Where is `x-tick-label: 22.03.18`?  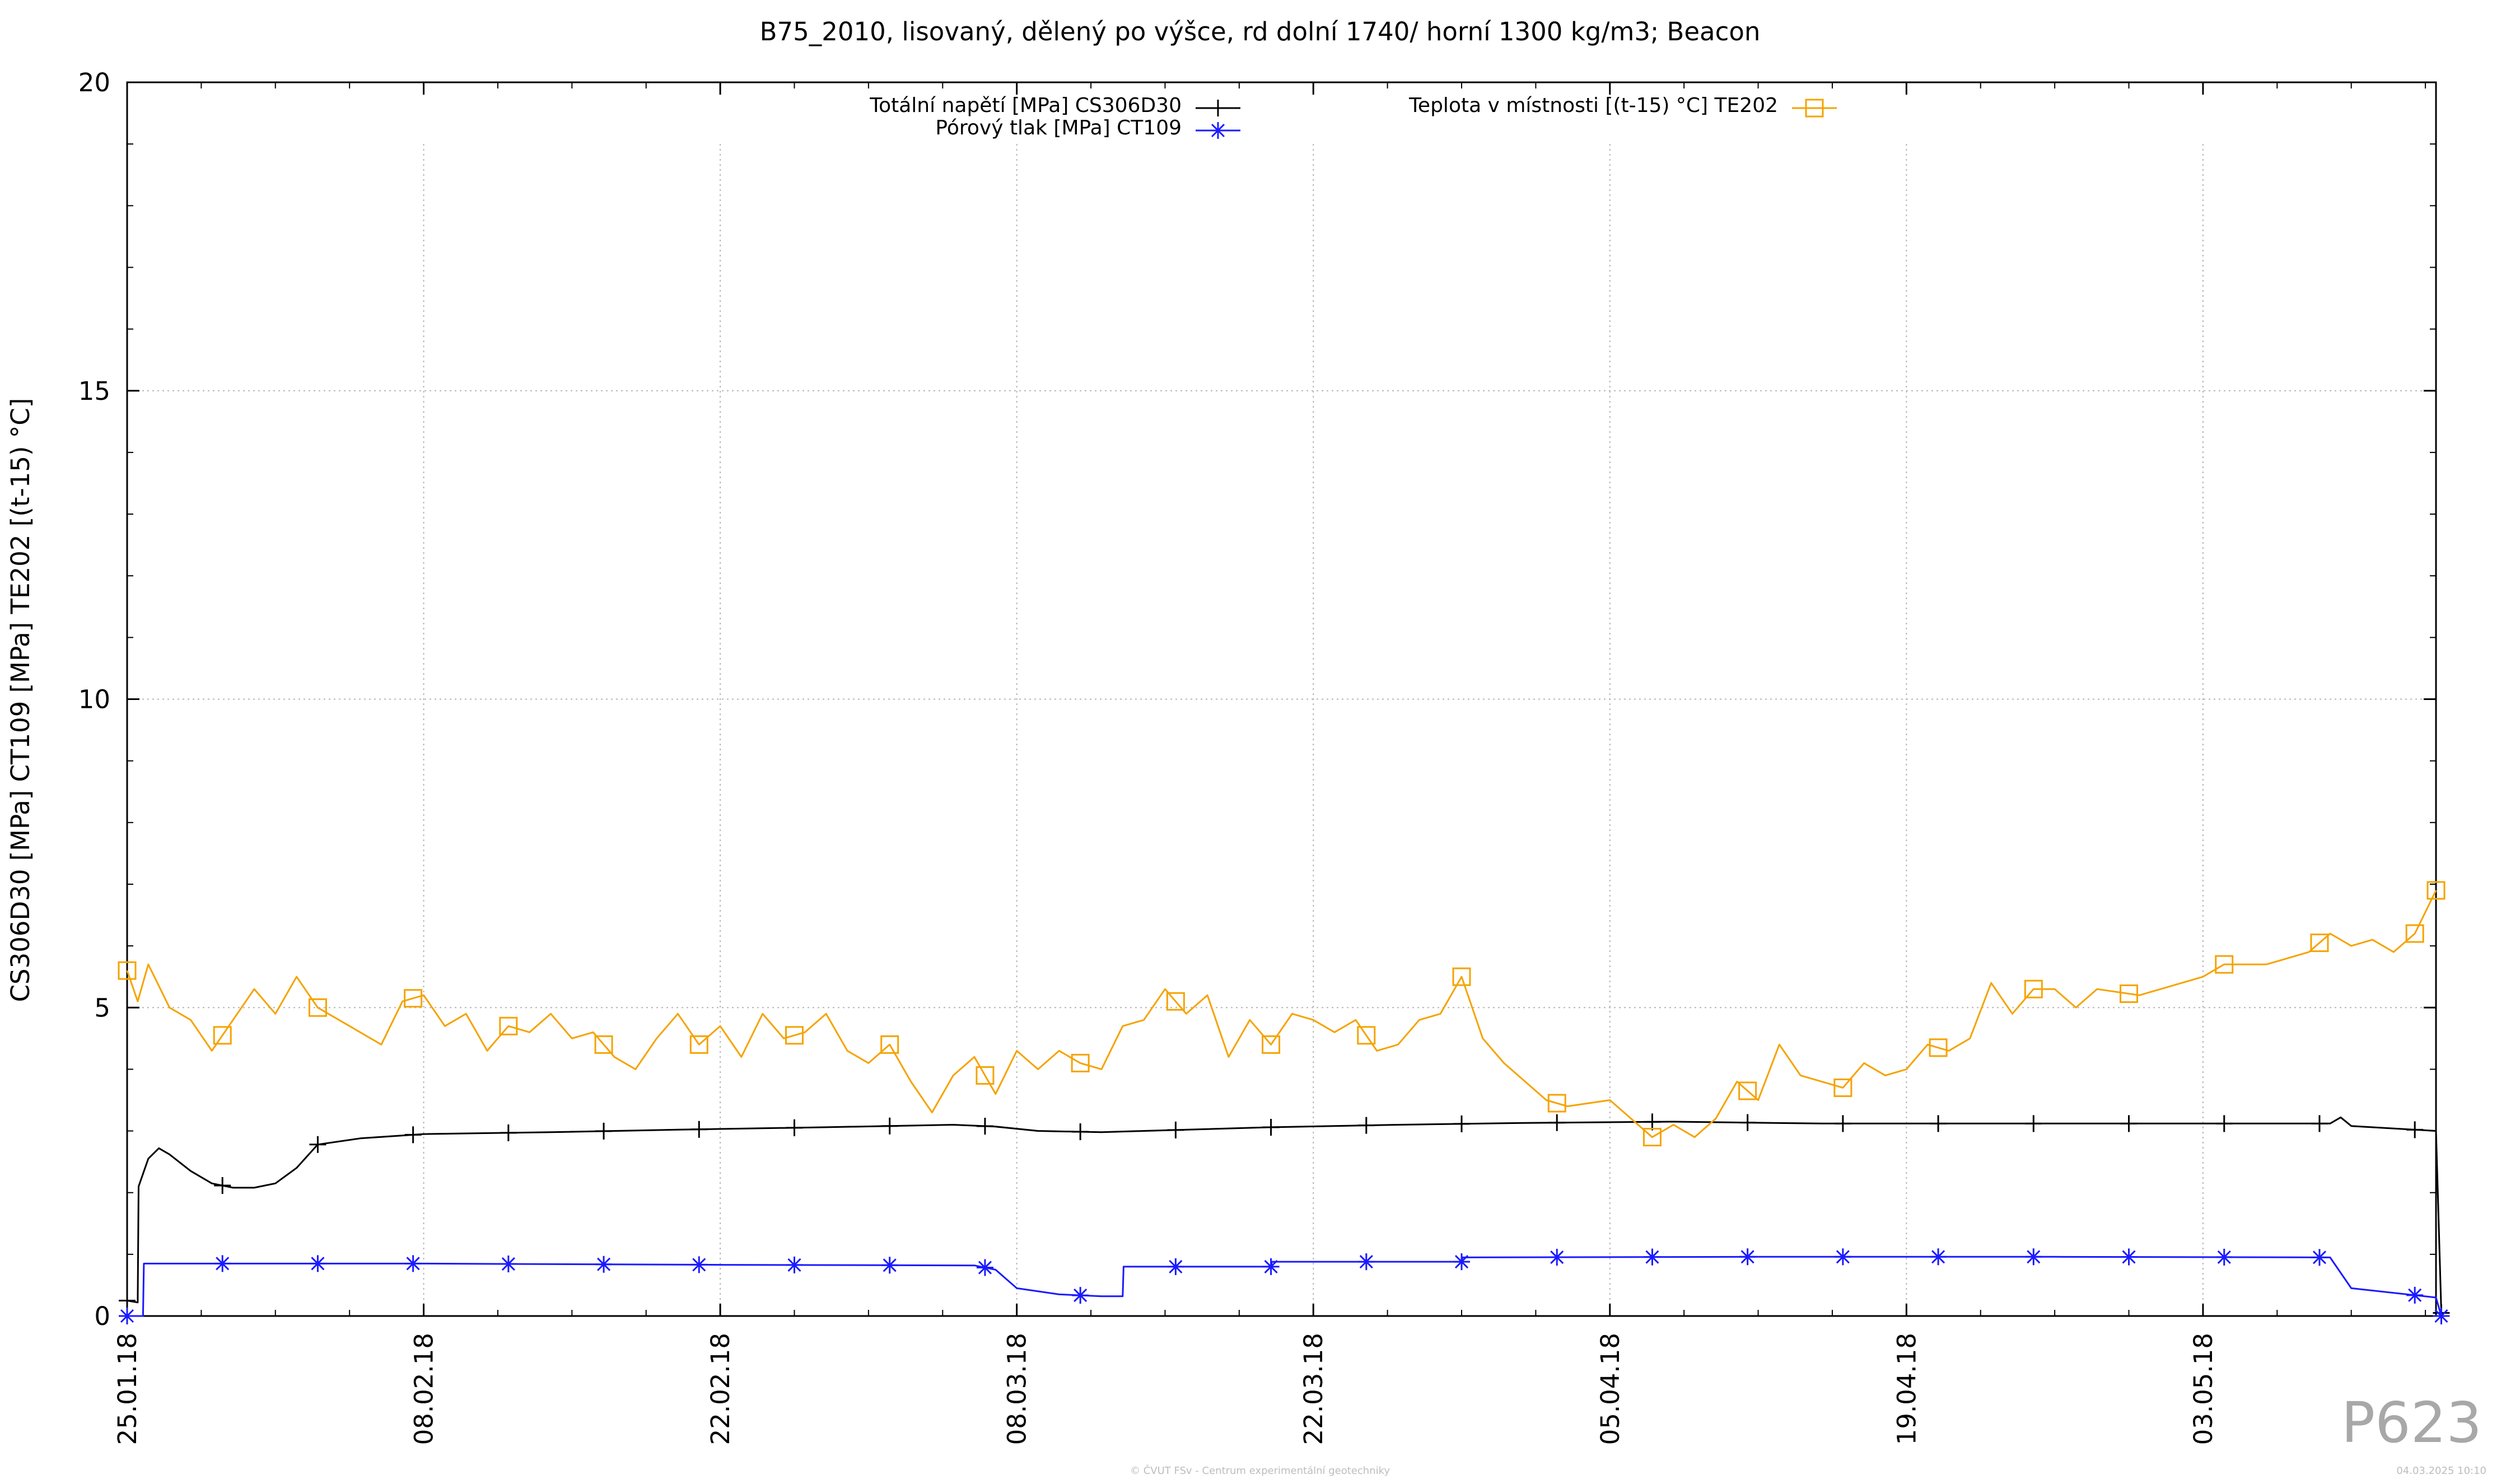
x-tick-label: 22.03.18 is located at coordinates (1313, 1389).